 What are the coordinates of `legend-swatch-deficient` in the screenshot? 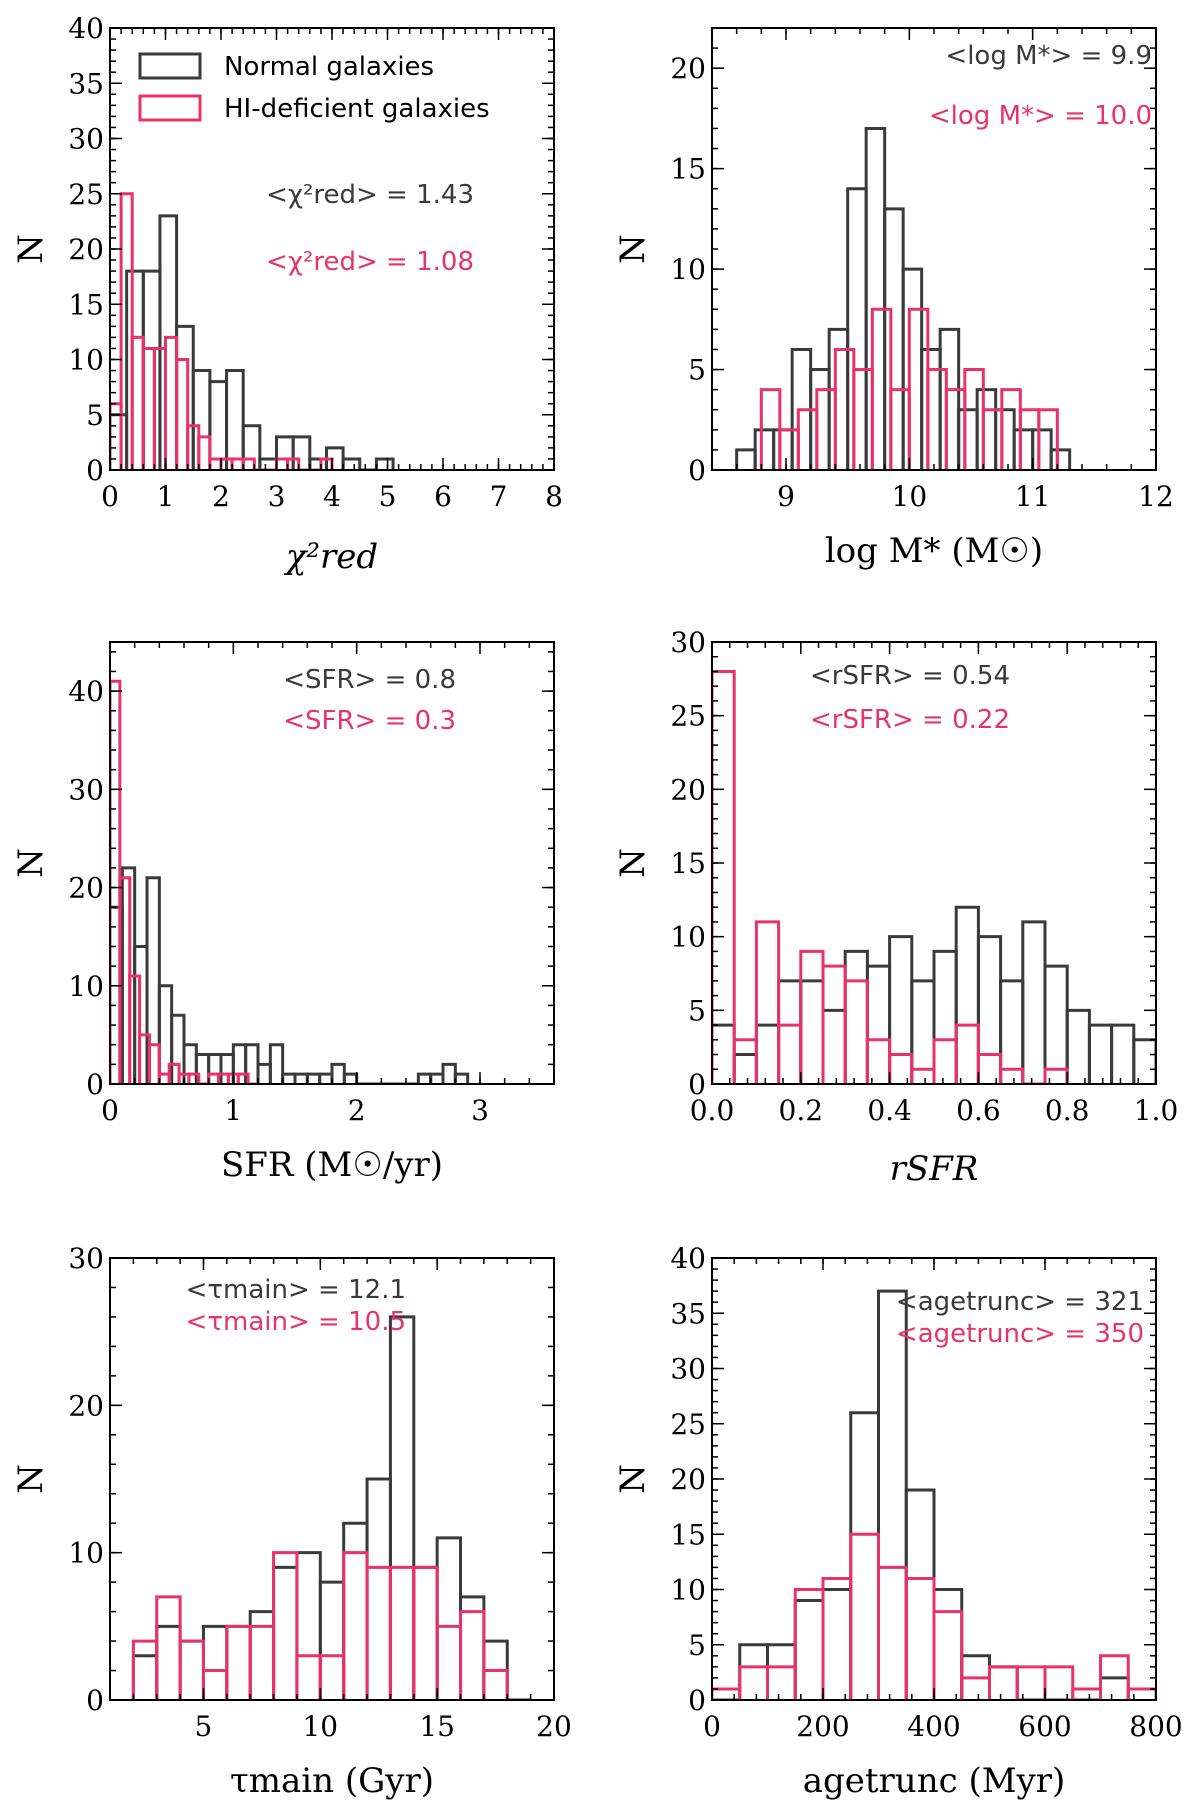 It's located at (170, 108).